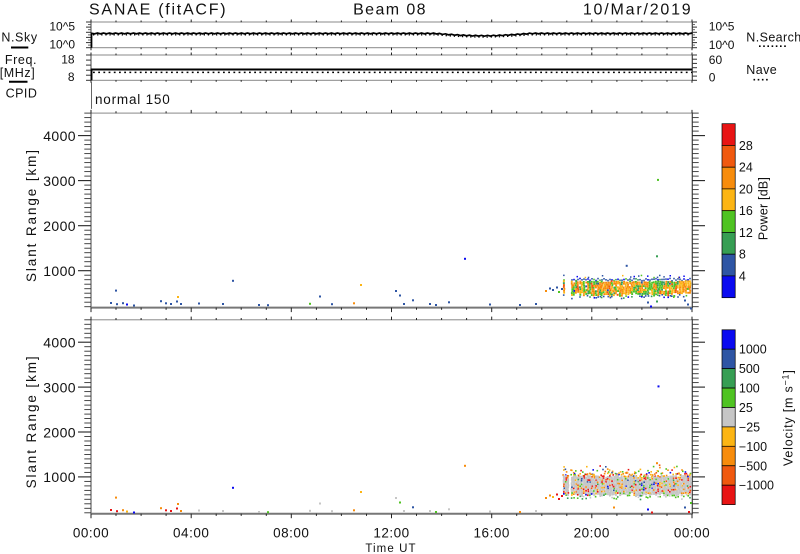 Image resolution: width=800 pixels, height=554 pixels. I want to click on svg-text: N.Search, so click(773, 38).